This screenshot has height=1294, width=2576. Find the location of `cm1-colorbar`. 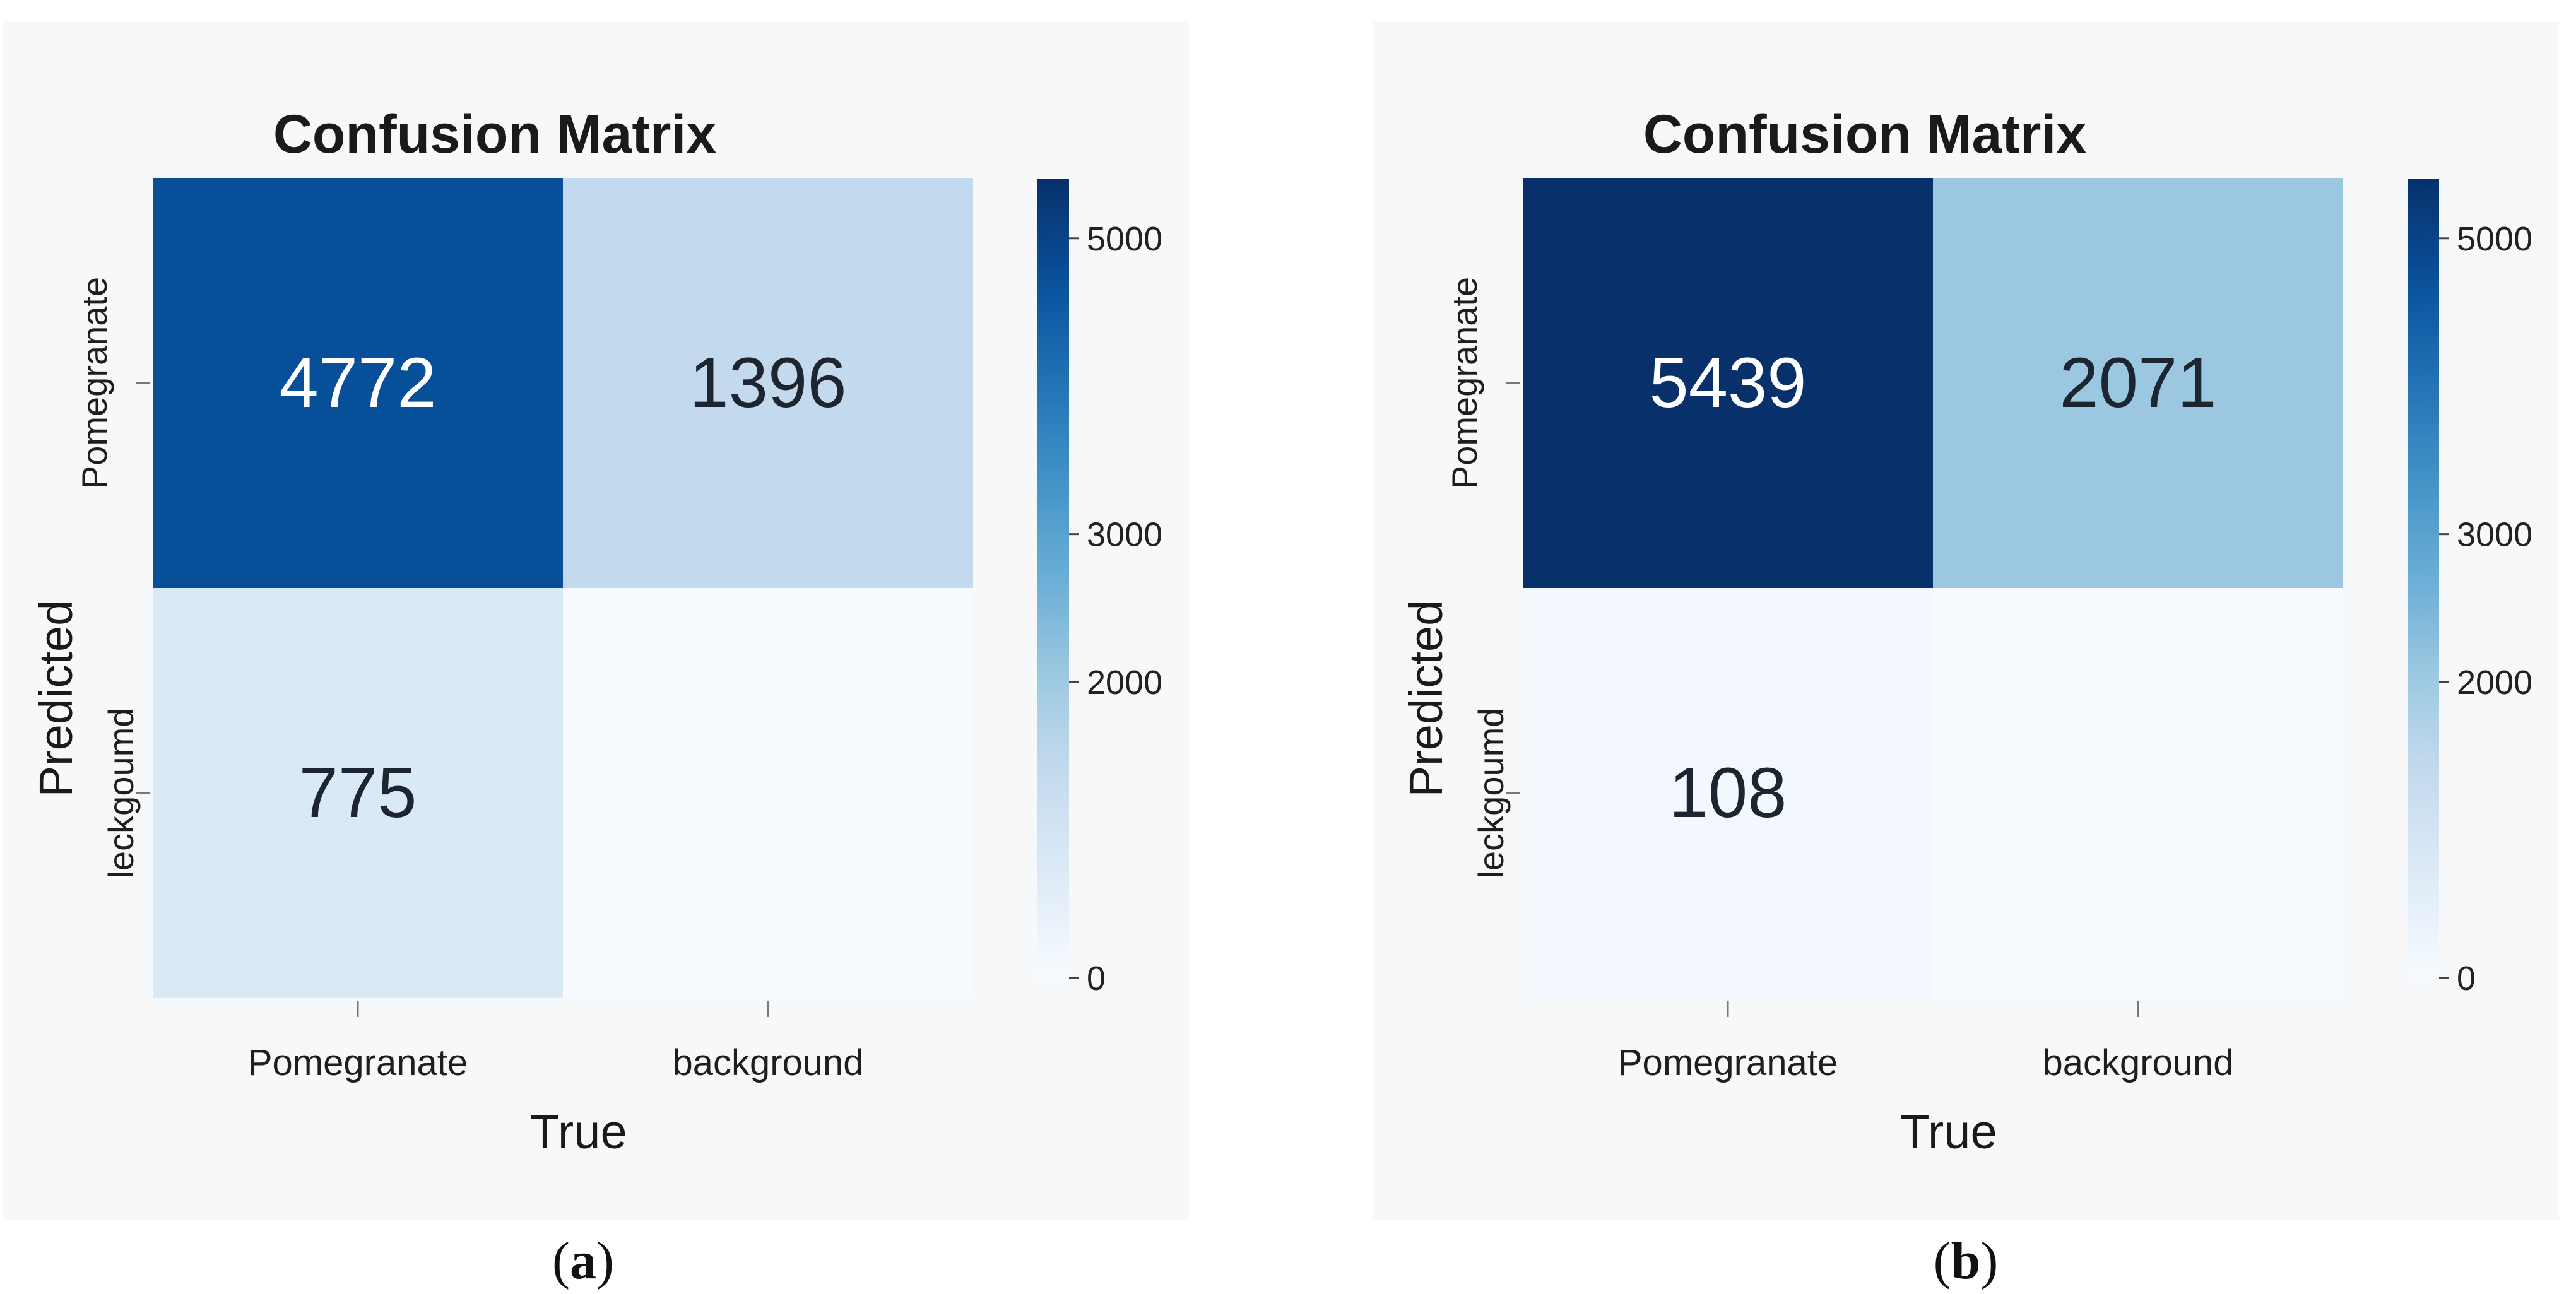

cm1-colorbar is located at coordinates (2423, 578).